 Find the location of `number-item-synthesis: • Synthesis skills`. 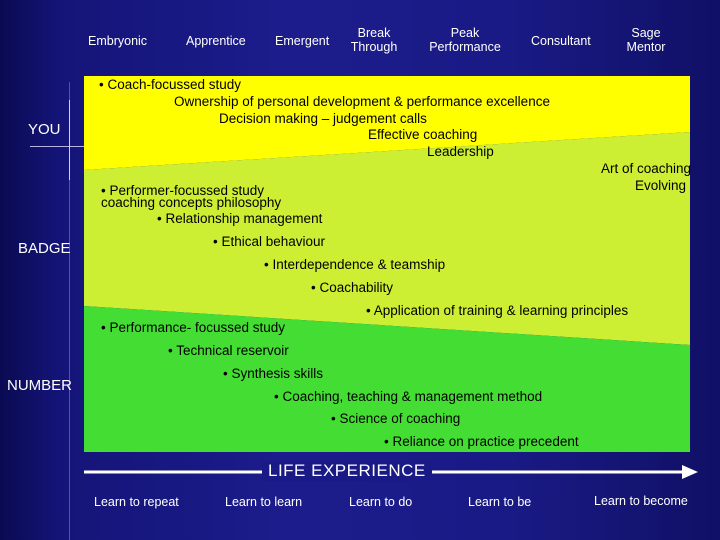

number-item-synthesis: • Synthesis skills is located at coordinates (273, 373).